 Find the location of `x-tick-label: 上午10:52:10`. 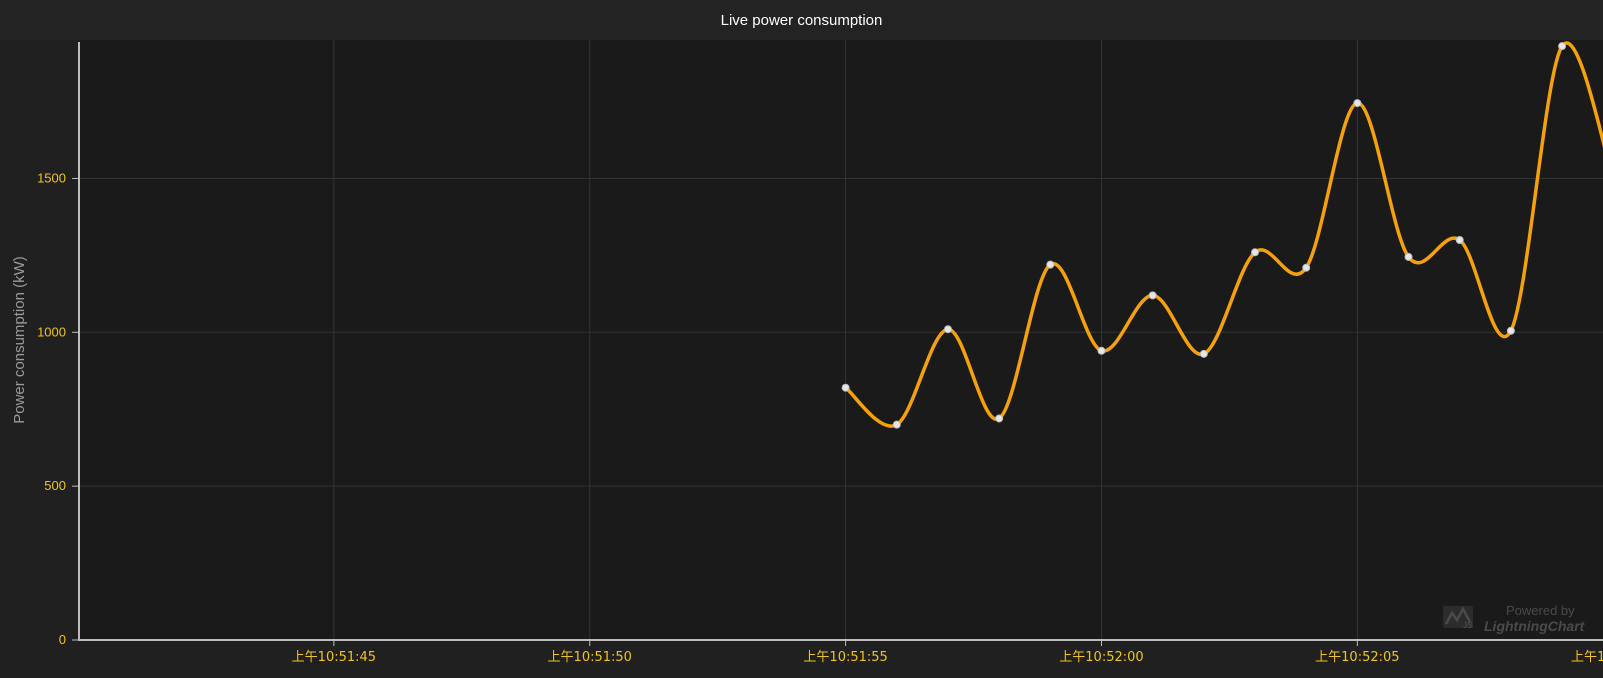

x-tick-label: 上午10:52:10 is located at coordinates (1587, 657).